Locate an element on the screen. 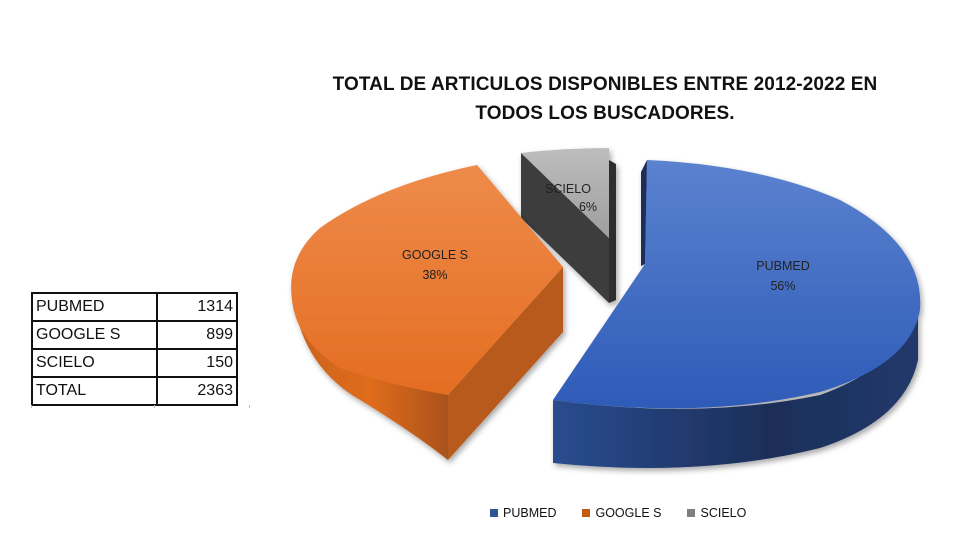 The image size is (975, 556). legend-item-scielo: SCIELO is located at coordinates (716, 513).